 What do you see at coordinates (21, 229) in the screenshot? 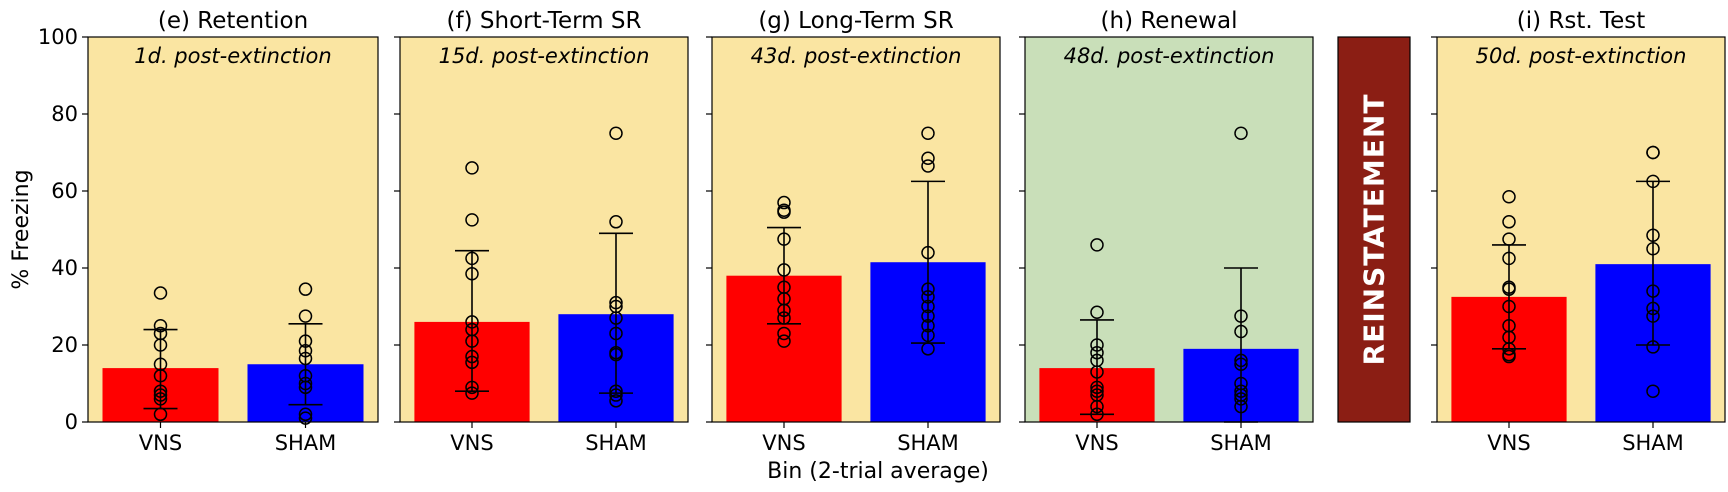
I see `y-axis-label: % Freezing` at bounding box center [21, 229].